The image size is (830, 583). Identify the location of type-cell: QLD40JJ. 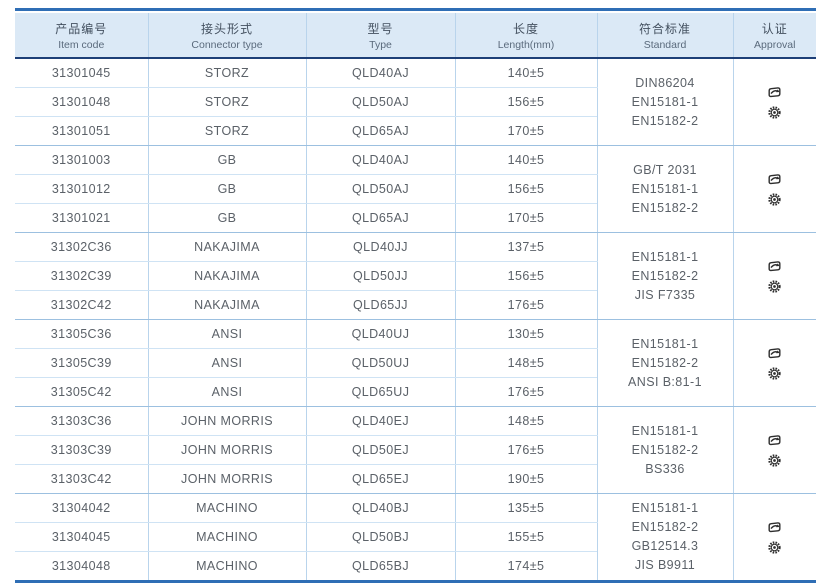
(380, 247).